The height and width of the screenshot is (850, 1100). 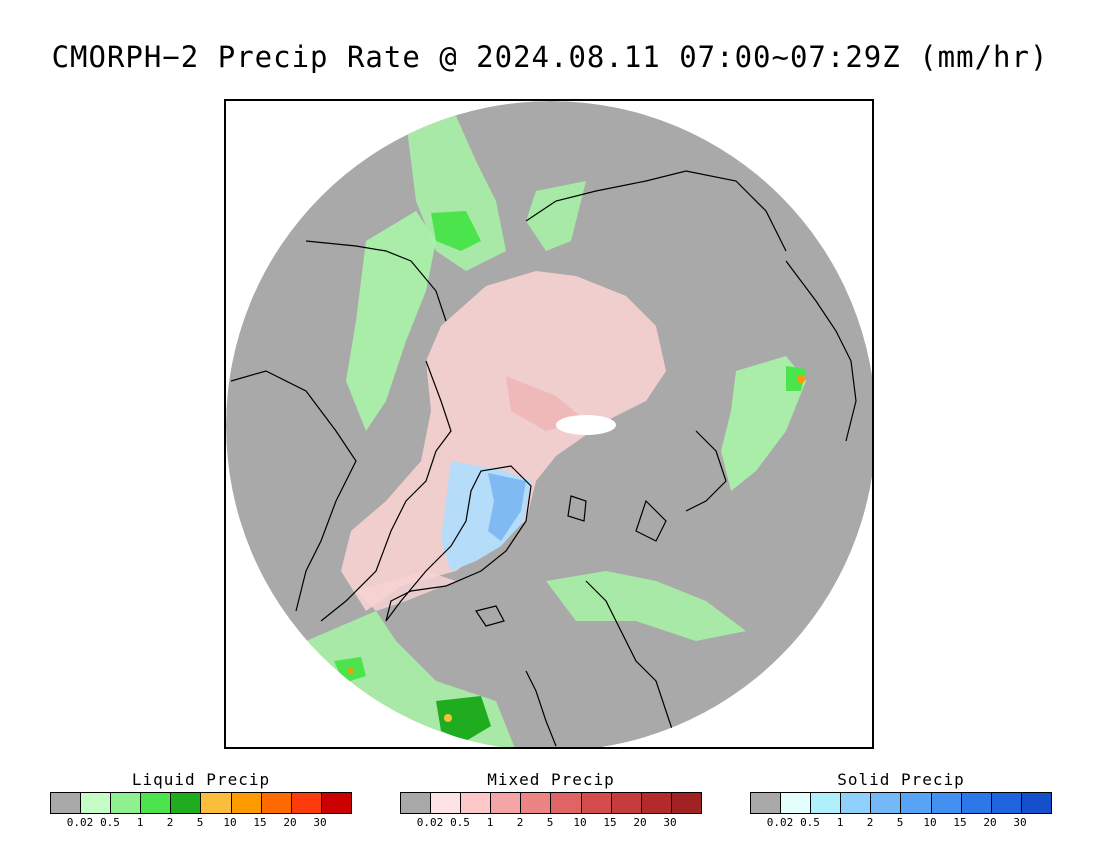 I want to click on legend-title: Liquid Precip, so click(x=201, y=779).